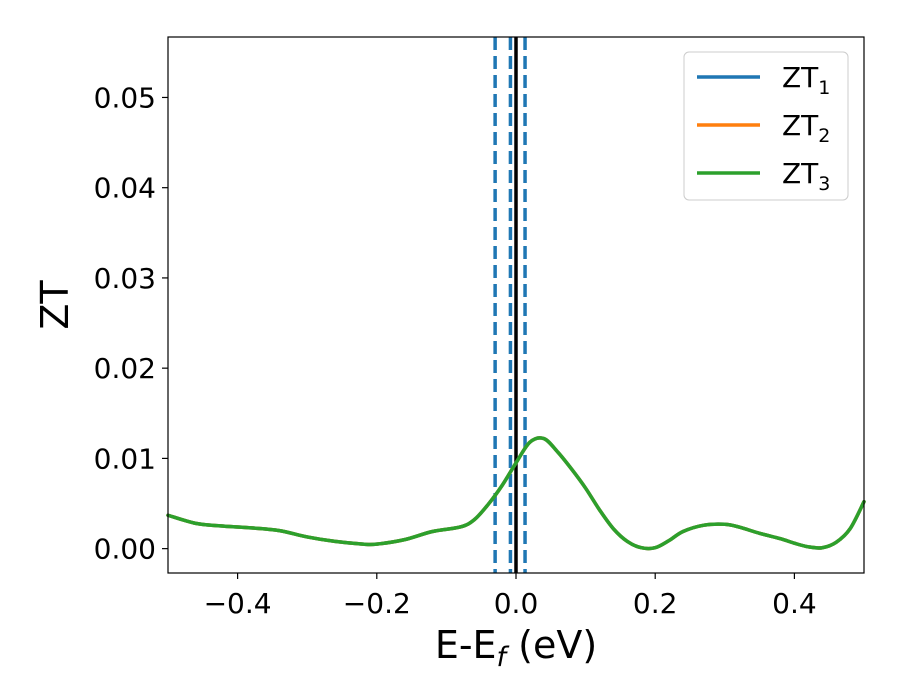  I want to click on series-lines, so click(516, 493).